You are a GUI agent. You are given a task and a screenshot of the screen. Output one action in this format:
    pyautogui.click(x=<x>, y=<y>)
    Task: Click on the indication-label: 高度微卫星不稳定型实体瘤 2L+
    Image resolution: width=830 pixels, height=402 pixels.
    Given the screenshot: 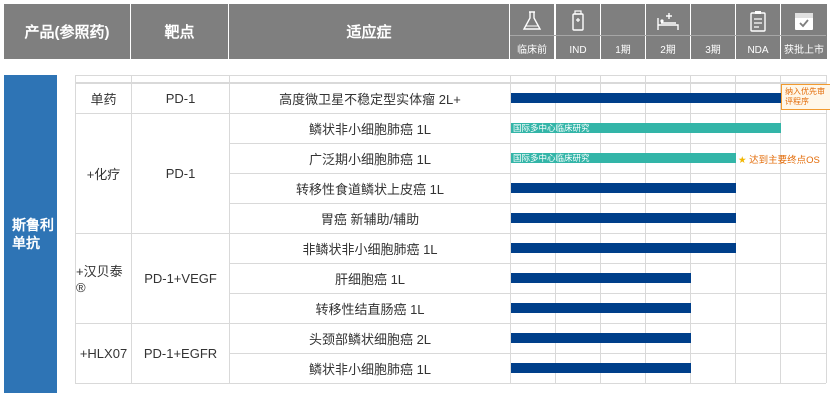 What is the action you would take?
    pyautogui.click(x=370, y=99)
    